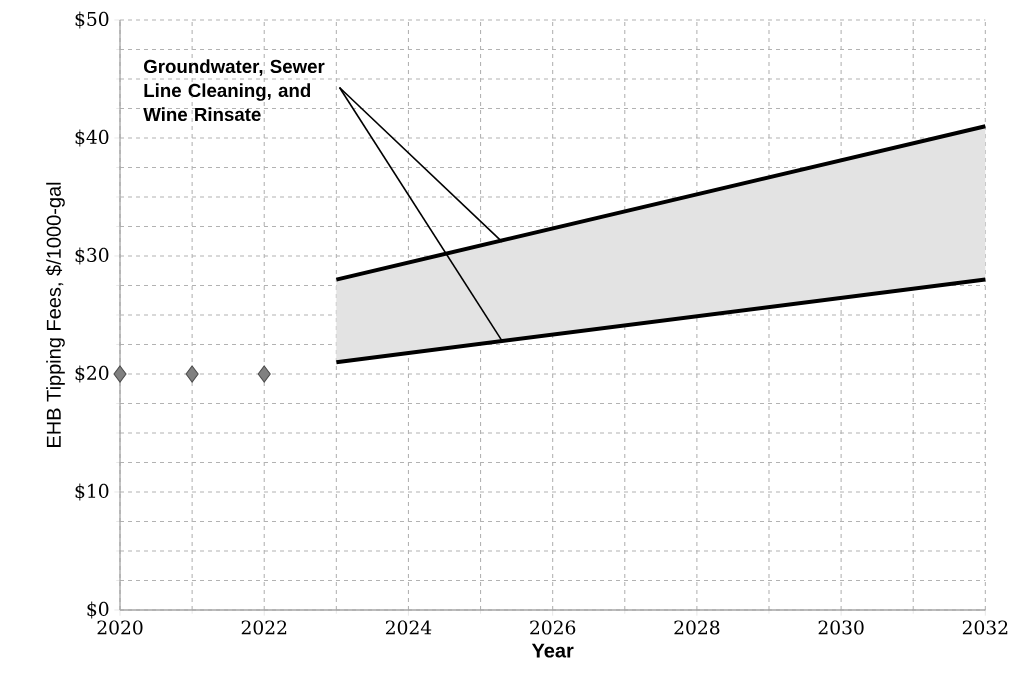  I want to click on x-tick-label: 2030, so click(841, 627).